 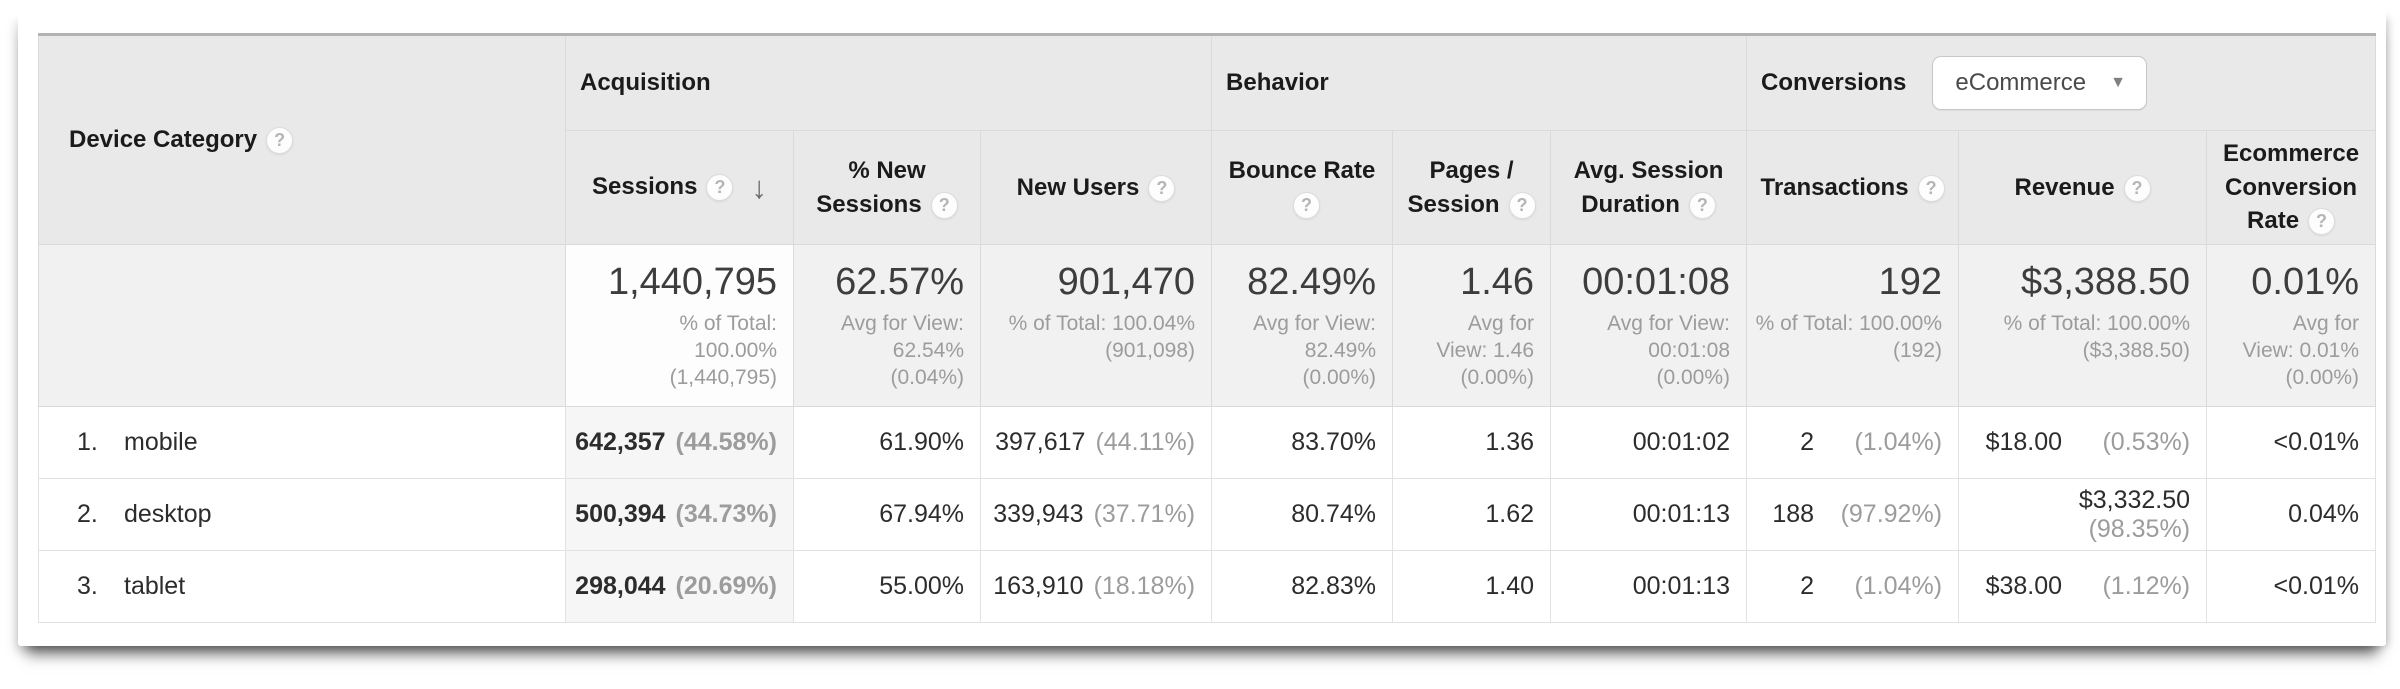 I want to click on group-header-conversions: Conversions eCommerce ▼, so click(x=2061, y=82).